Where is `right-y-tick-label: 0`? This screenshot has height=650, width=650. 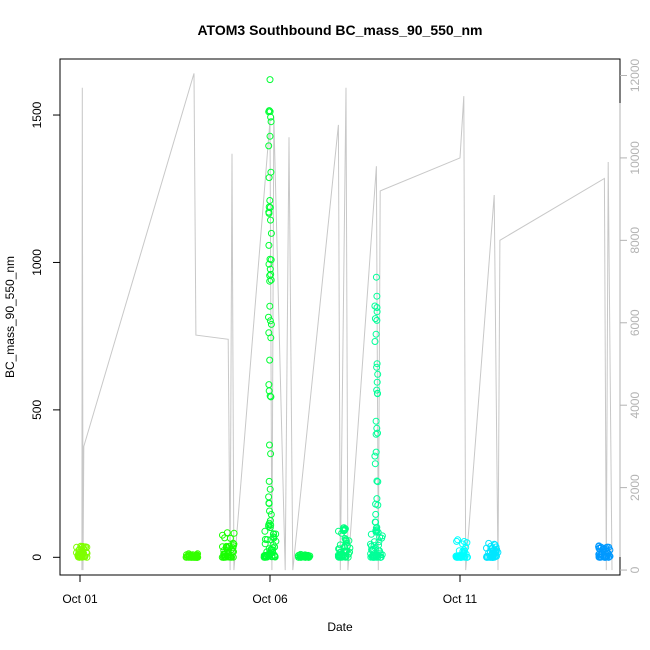 right-y-tick-label: 0 is located at coordinates (635, 569).